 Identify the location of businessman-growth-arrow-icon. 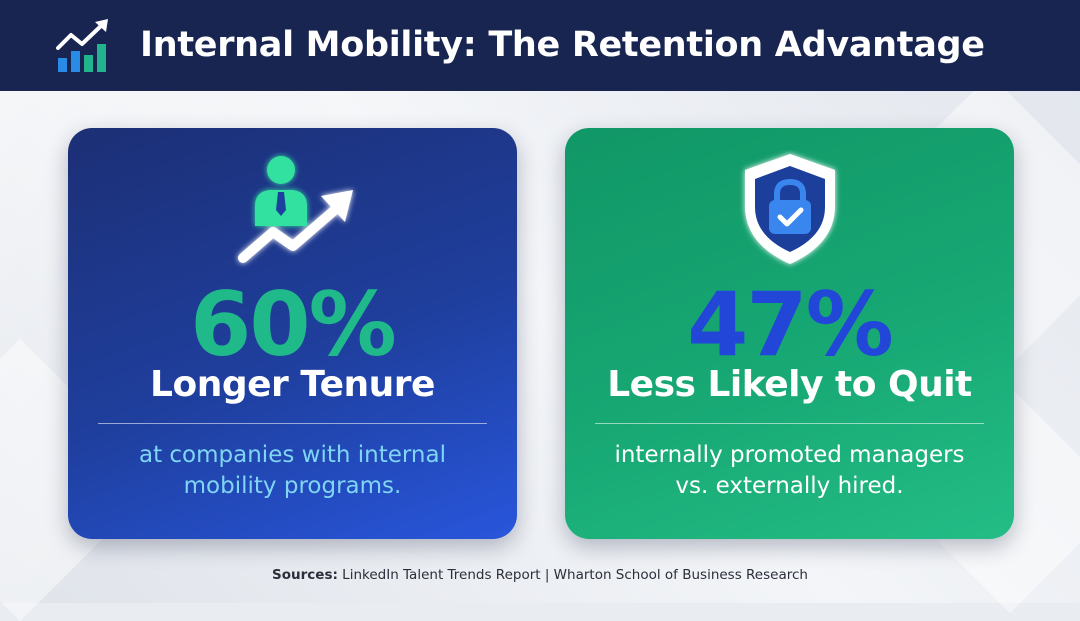
(295, 209).